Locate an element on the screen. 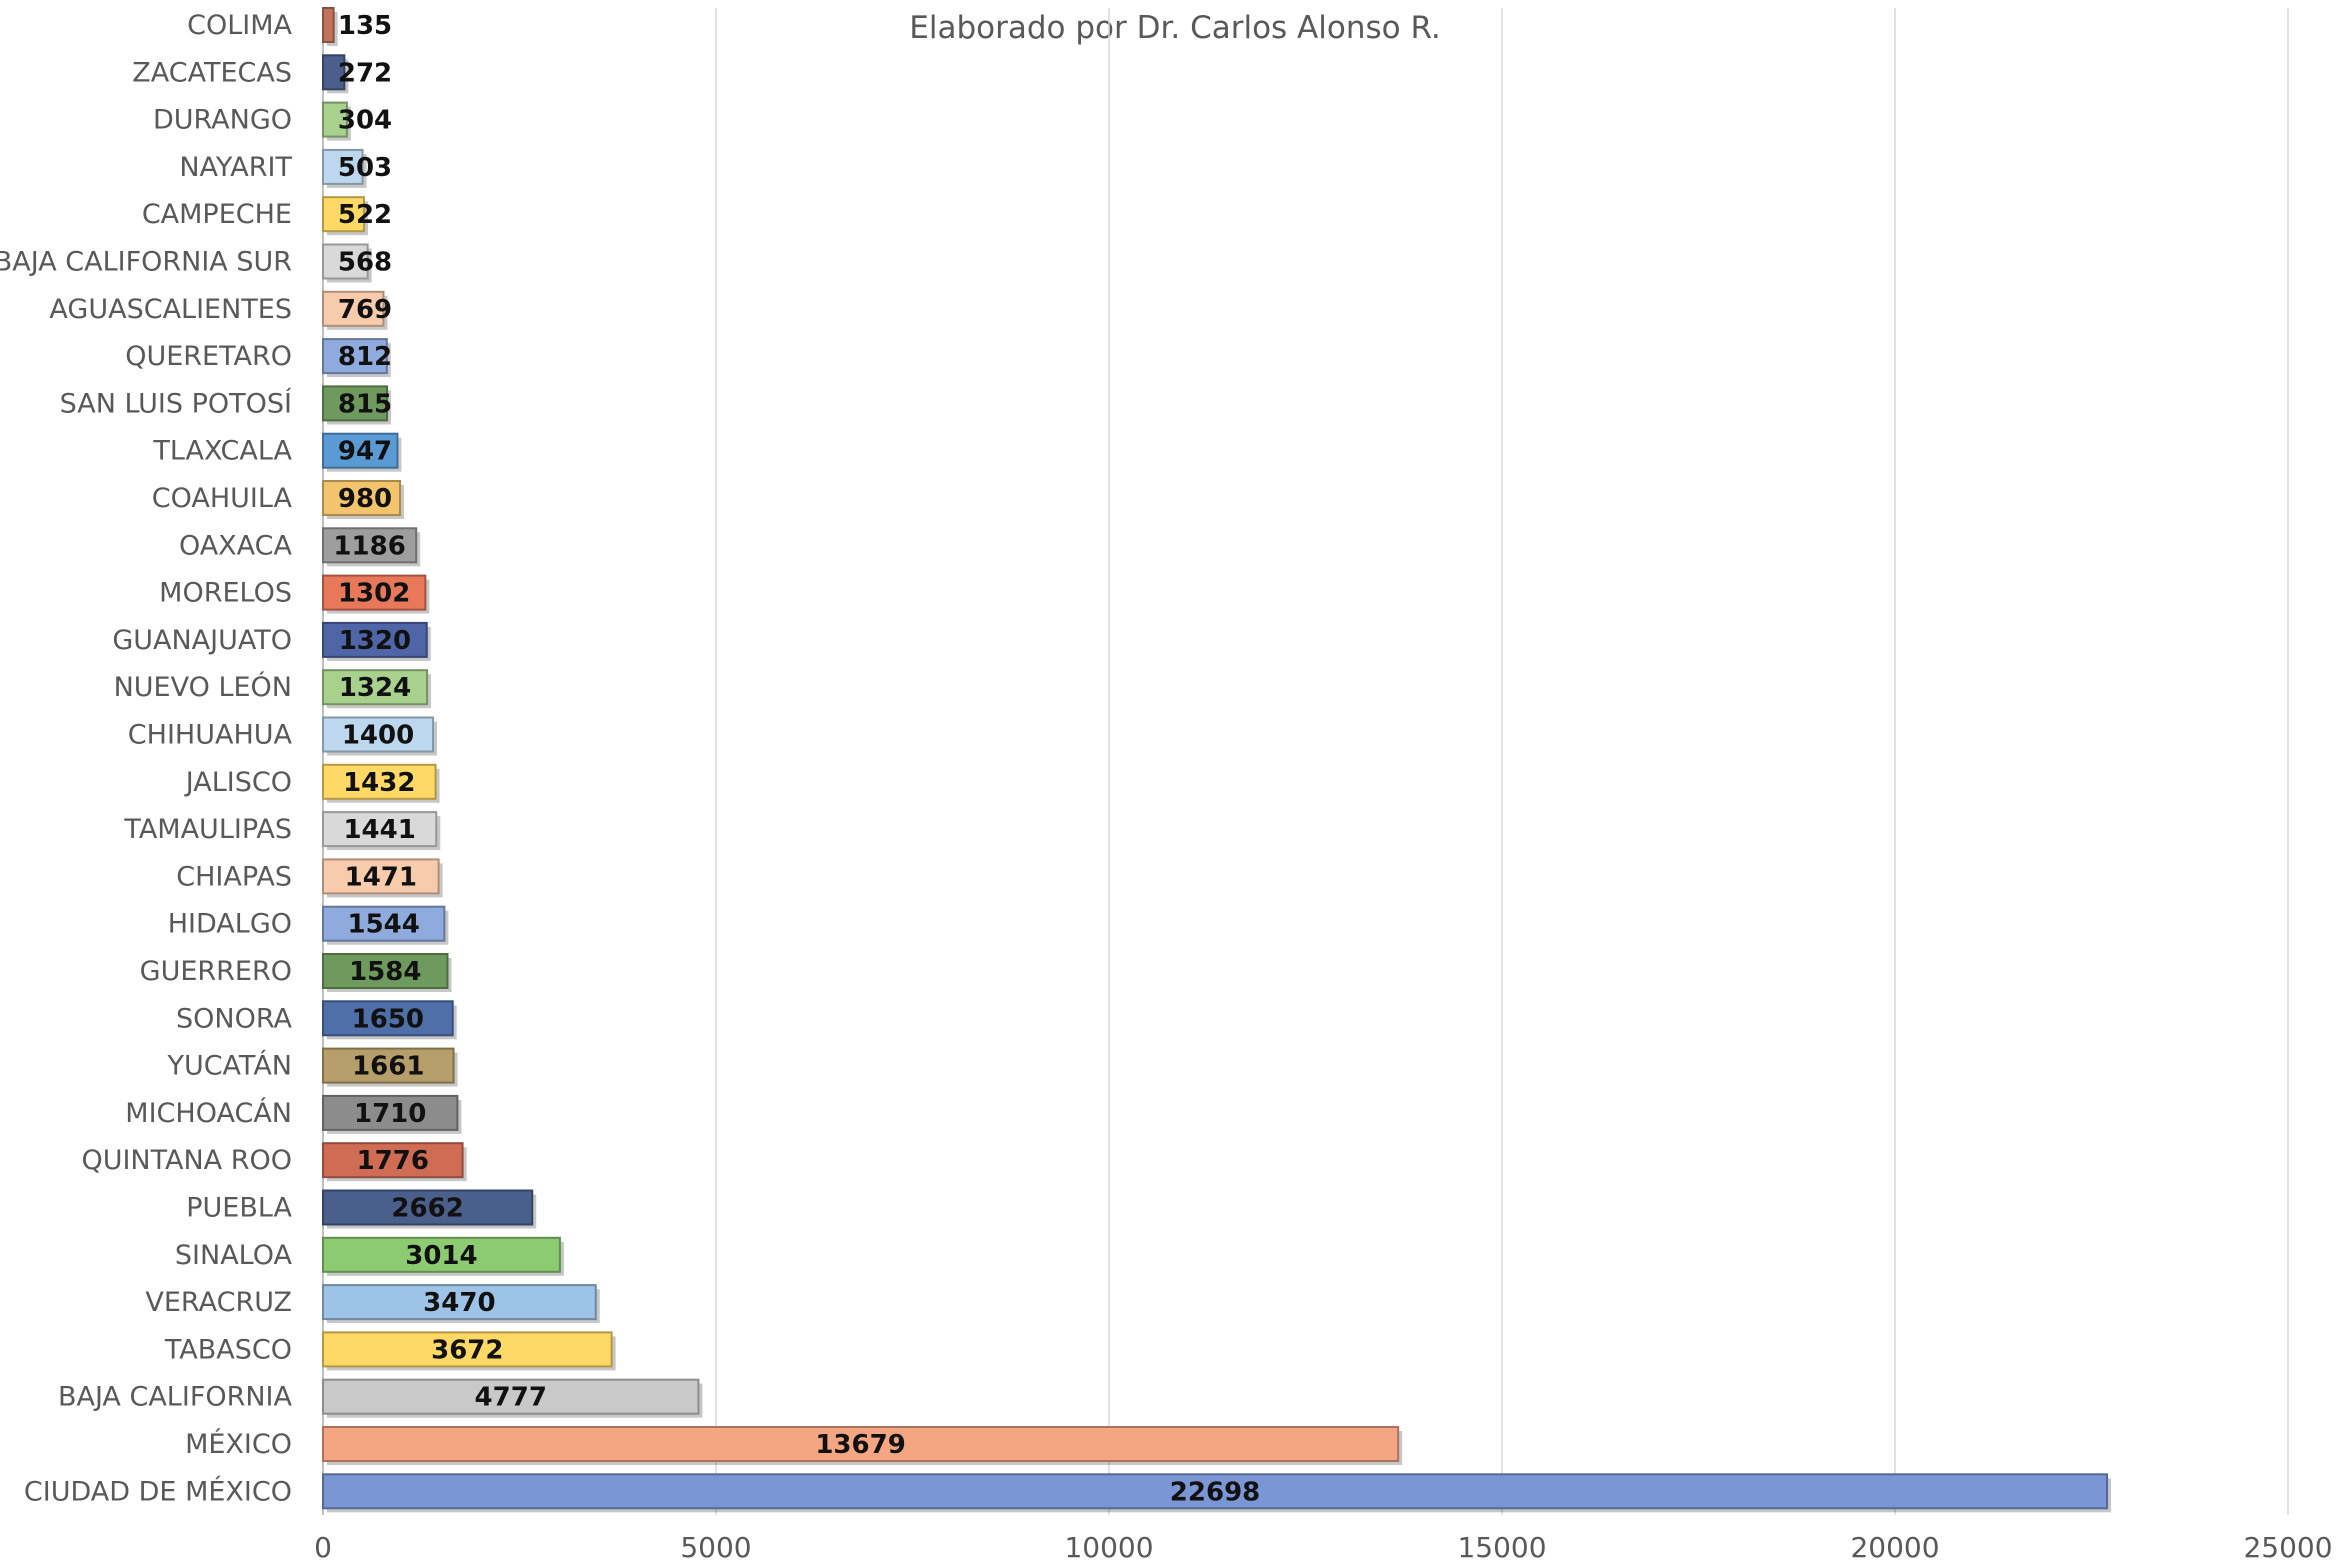 This screenshot has width=2339, height=1565. data-label: 4777 is located at coordinates (511, 1398).